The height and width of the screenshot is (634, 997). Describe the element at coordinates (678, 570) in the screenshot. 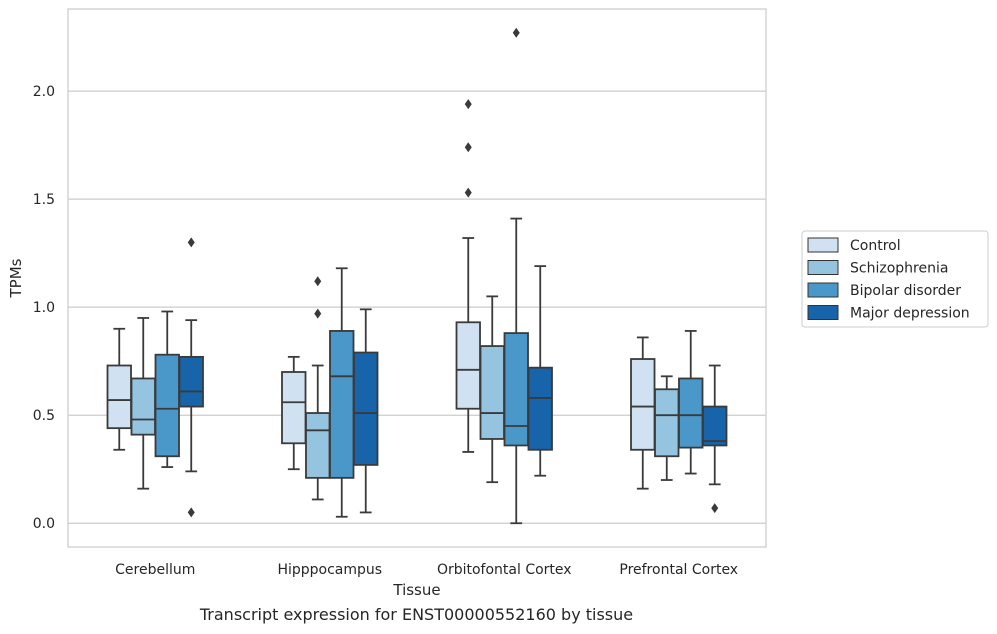

I see `x-tick-label: Prefrontal Cortex` at that location.